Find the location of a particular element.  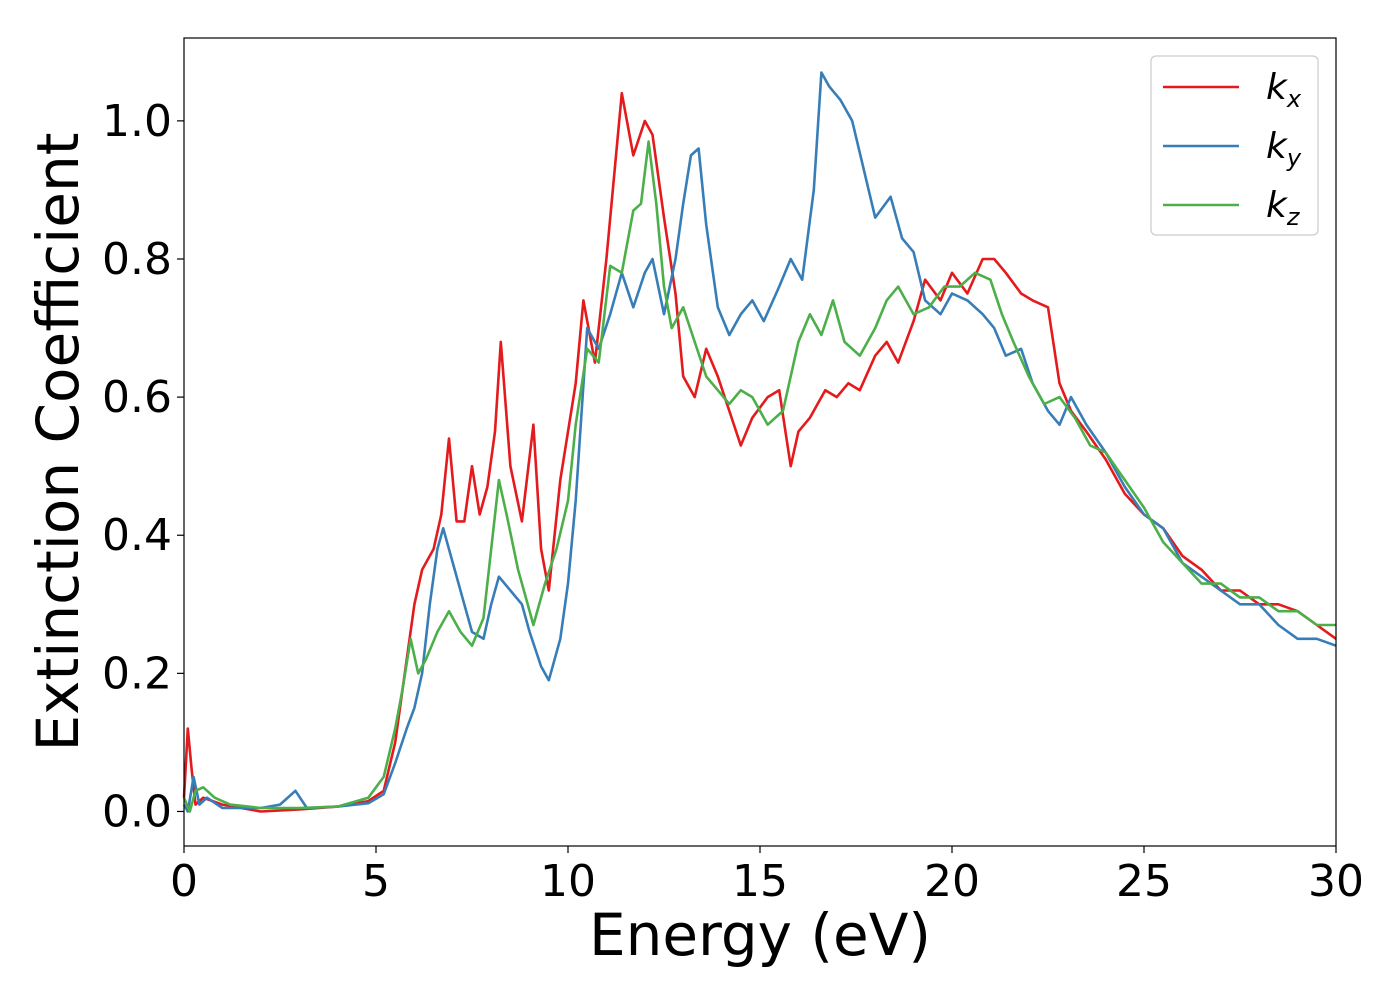

x-tick-label: 0 is located at coordinates (184, 881).